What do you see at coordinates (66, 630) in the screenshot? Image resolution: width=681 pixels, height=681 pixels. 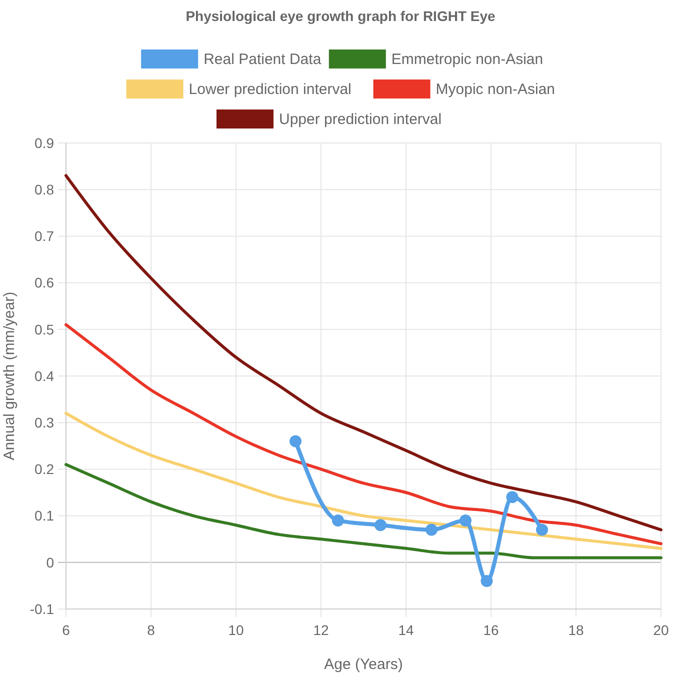 I see `x-tick-label: 6` at bounding box center [66, 630].